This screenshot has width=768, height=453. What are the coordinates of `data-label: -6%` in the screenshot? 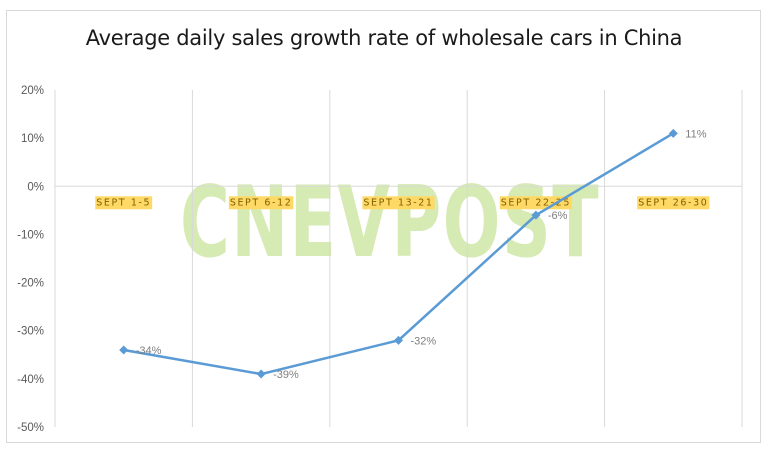 It's located at (558, 216).